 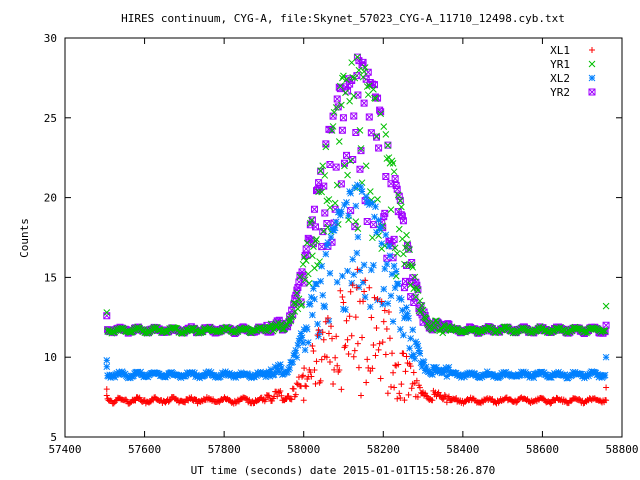 What do you see at coordinates (542, 449) in the screenshot?
I see `x-tick-label: 58600` at bounding box center [542, 449].